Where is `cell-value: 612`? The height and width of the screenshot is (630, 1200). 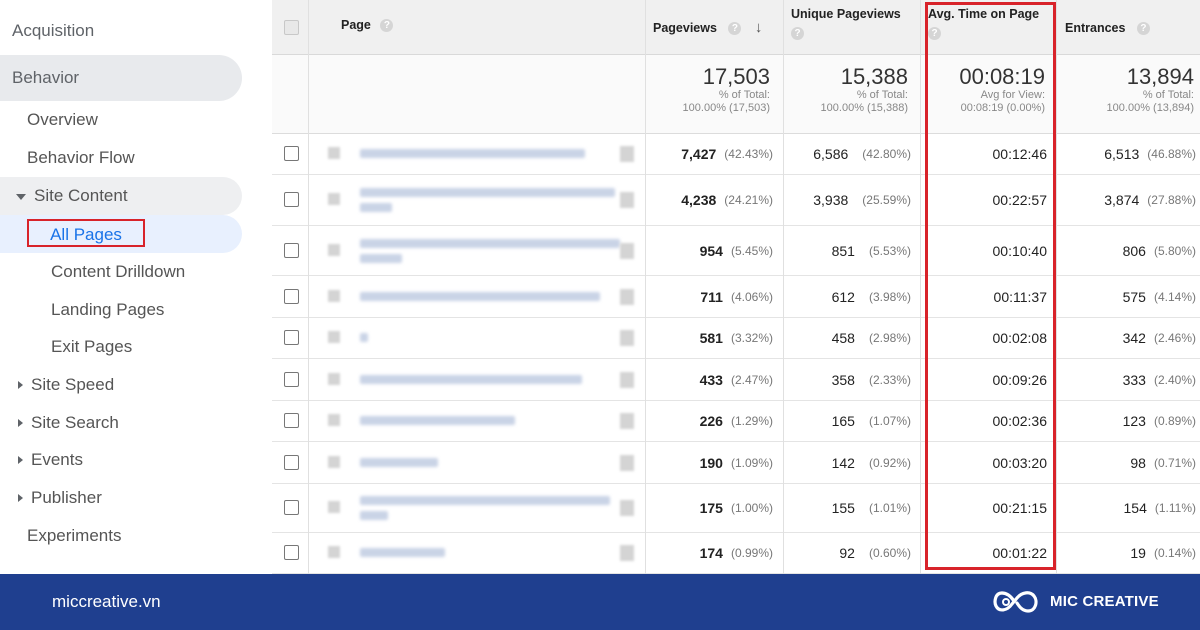 cell-value: 612 is located at coordinates (843, 296).